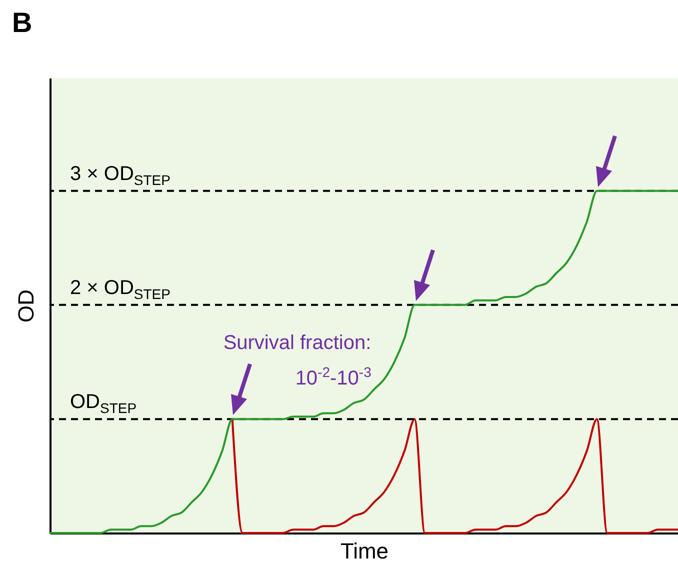 This screenshot has height=575, width=678. I want to click on x-axis-title: Time, so click(364, 551).